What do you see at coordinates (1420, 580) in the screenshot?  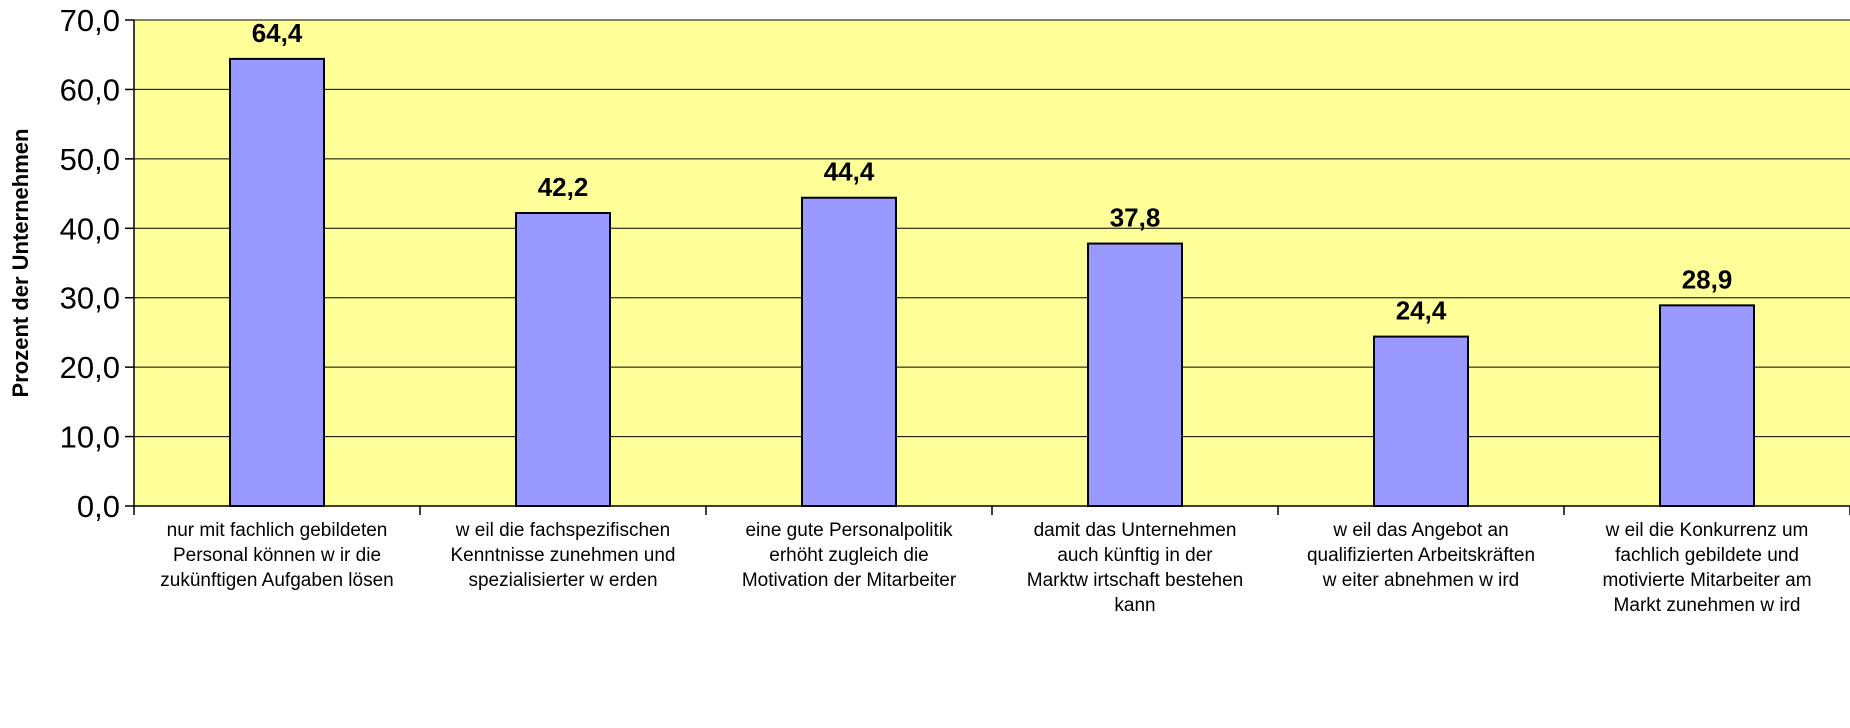 I see `category-label-line: w eiter abnehmen w ird` at bounding box center [1420, 580].